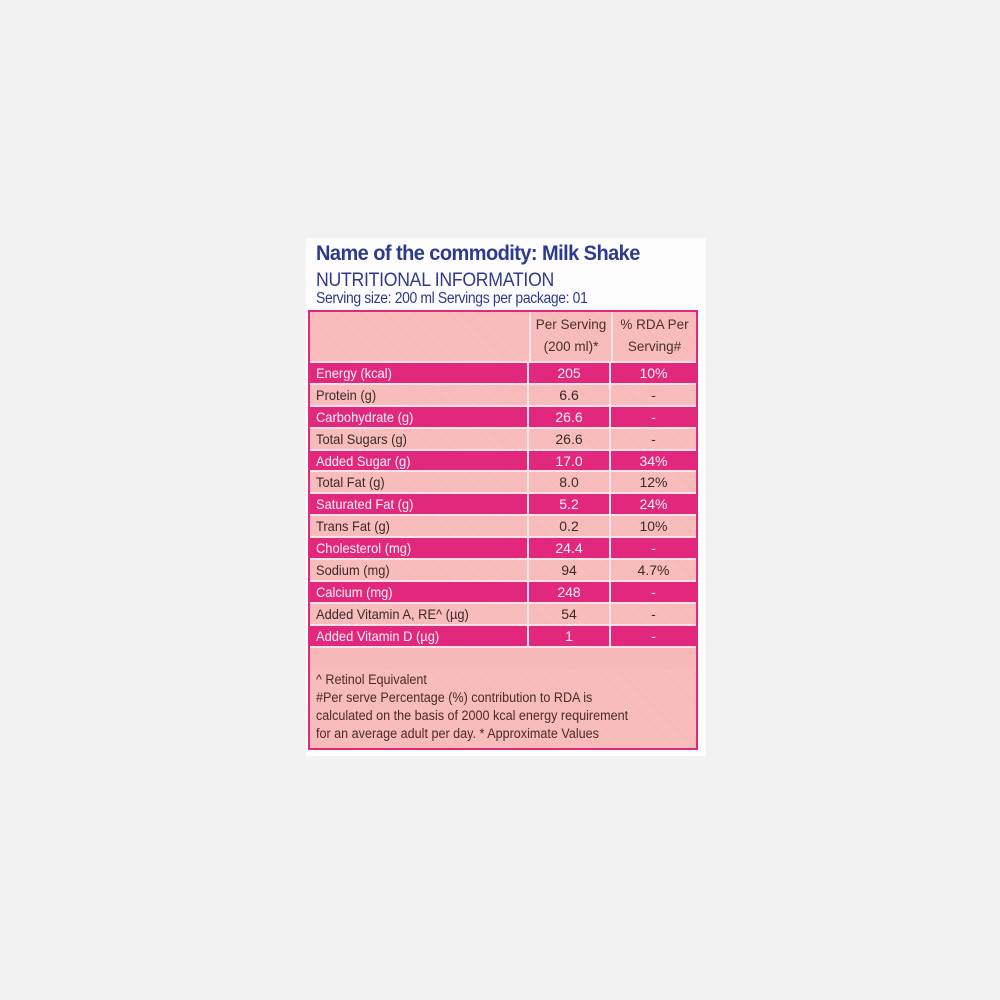  I want to click on table-row-saturated-fat: Saturated Fat (g) 5.2 24%, so click(503, 505).